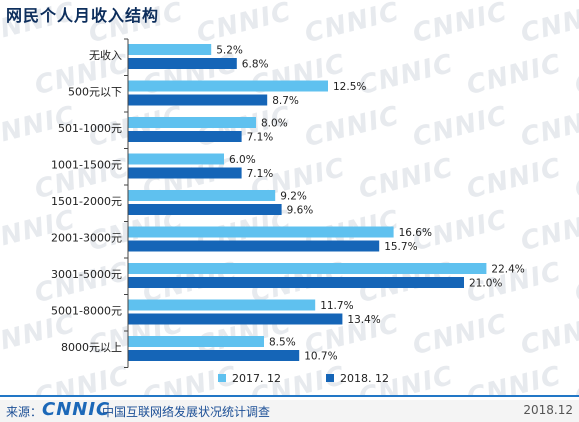 This screenshot has width=579, height=422. What do you see at coordinates (86, 201) in the screenshot?
I see `category-label: 1501-2000元` at bounding box center [86, 201].